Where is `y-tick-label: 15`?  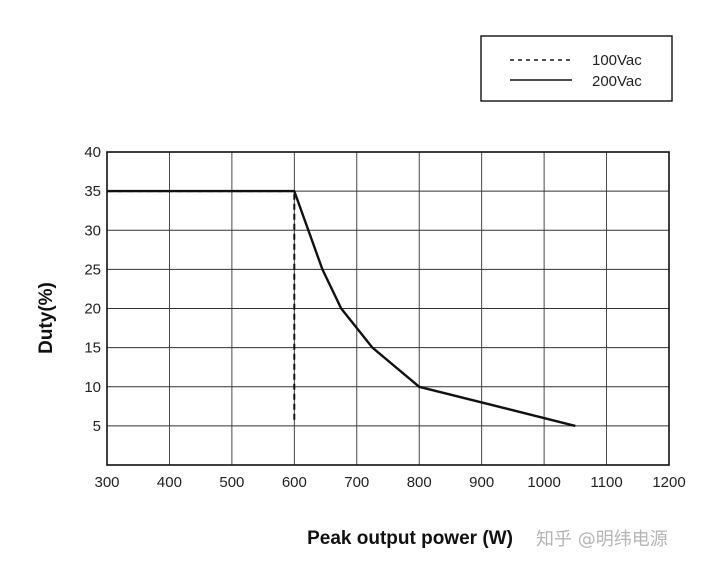 y-tick-label: 15 is located at coordinates (92, 348).